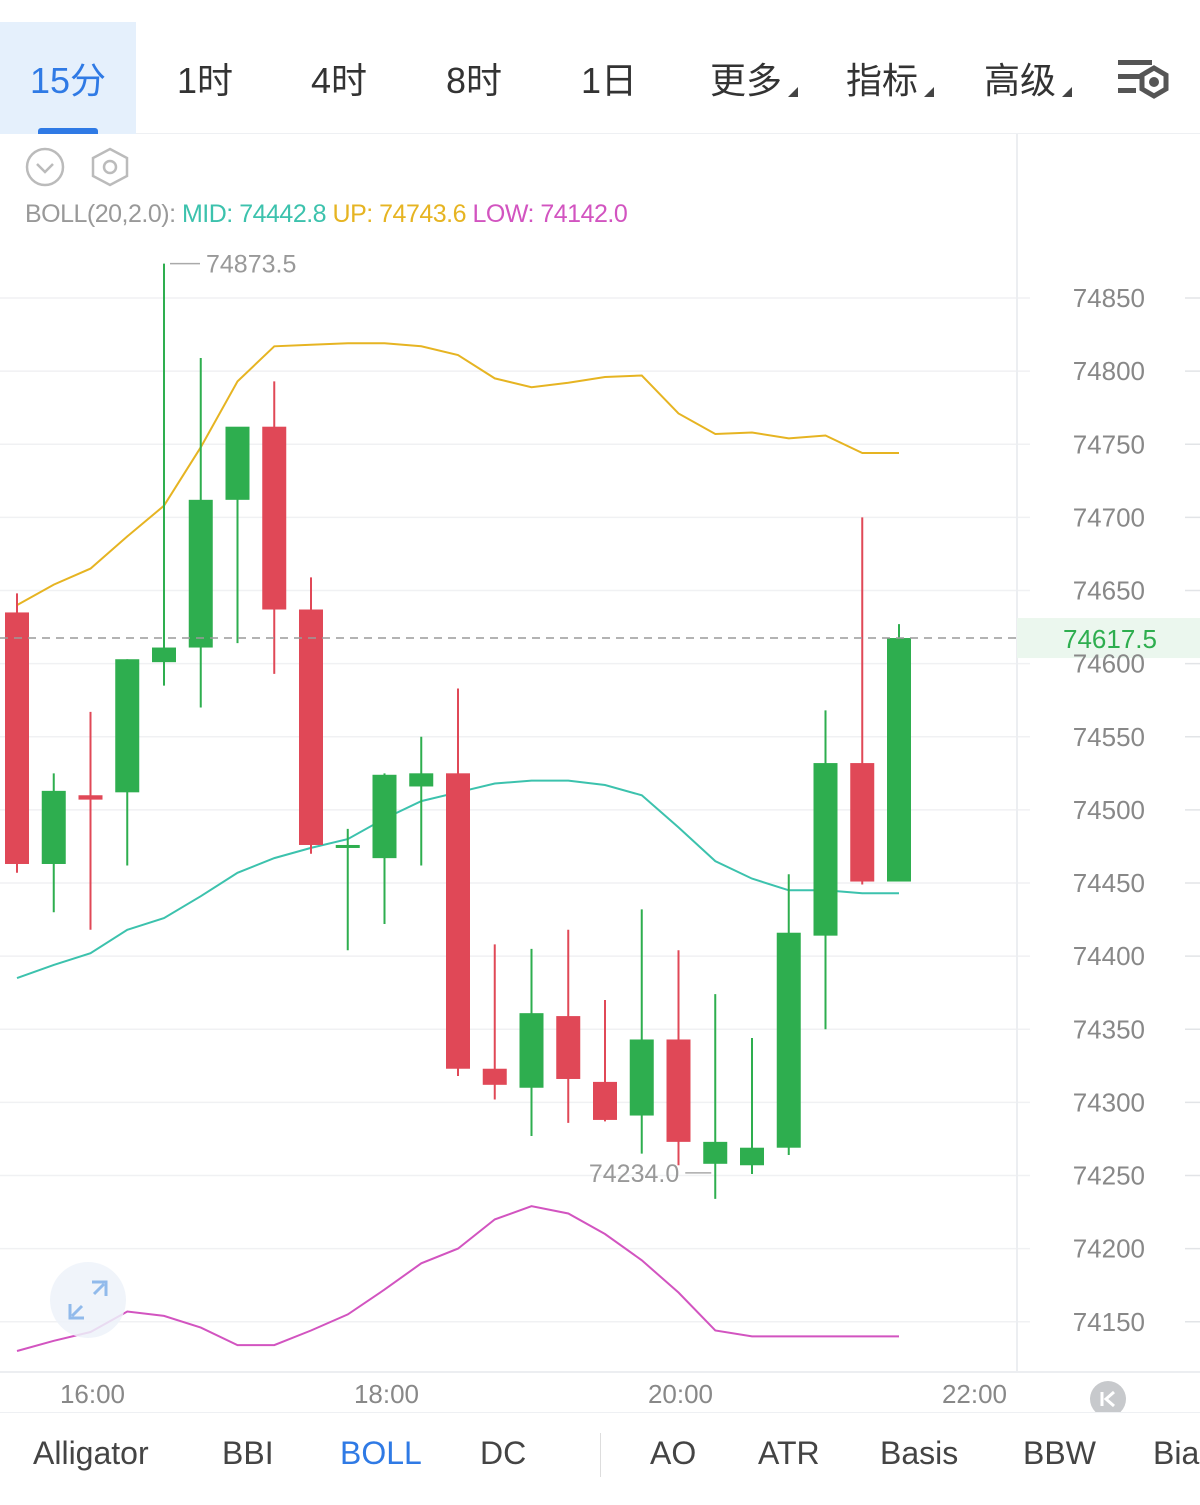 This screenshot has height=1505, width=1200. Describe the element at coordinates (1109, 517) in the screenshot. I see `price-tick-label: 74700` at that location.